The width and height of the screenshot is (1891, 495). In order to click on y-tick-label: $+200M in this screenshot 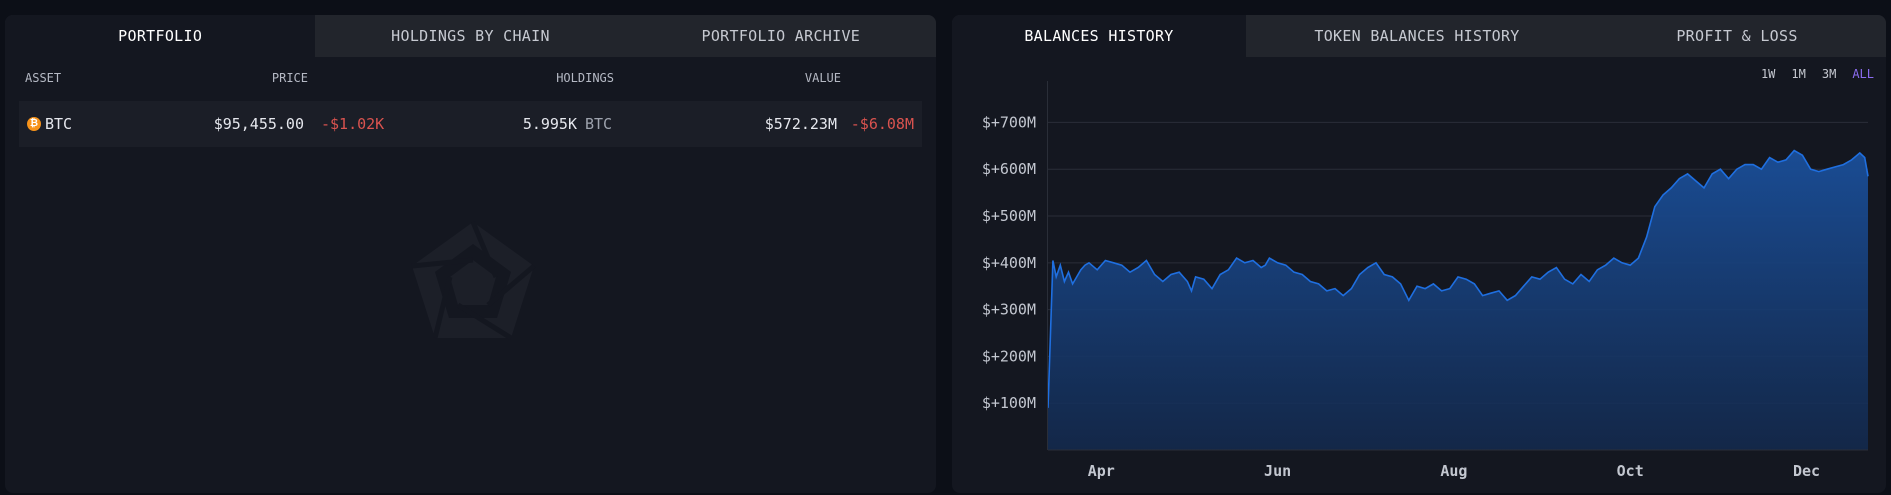, I will do `click(1009, 356)`.